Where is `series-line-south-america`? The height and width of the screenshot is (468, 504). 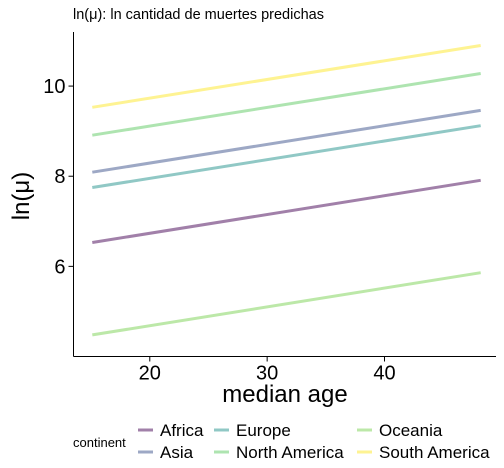 series-line-south-america is located at coordinates (286, 76).